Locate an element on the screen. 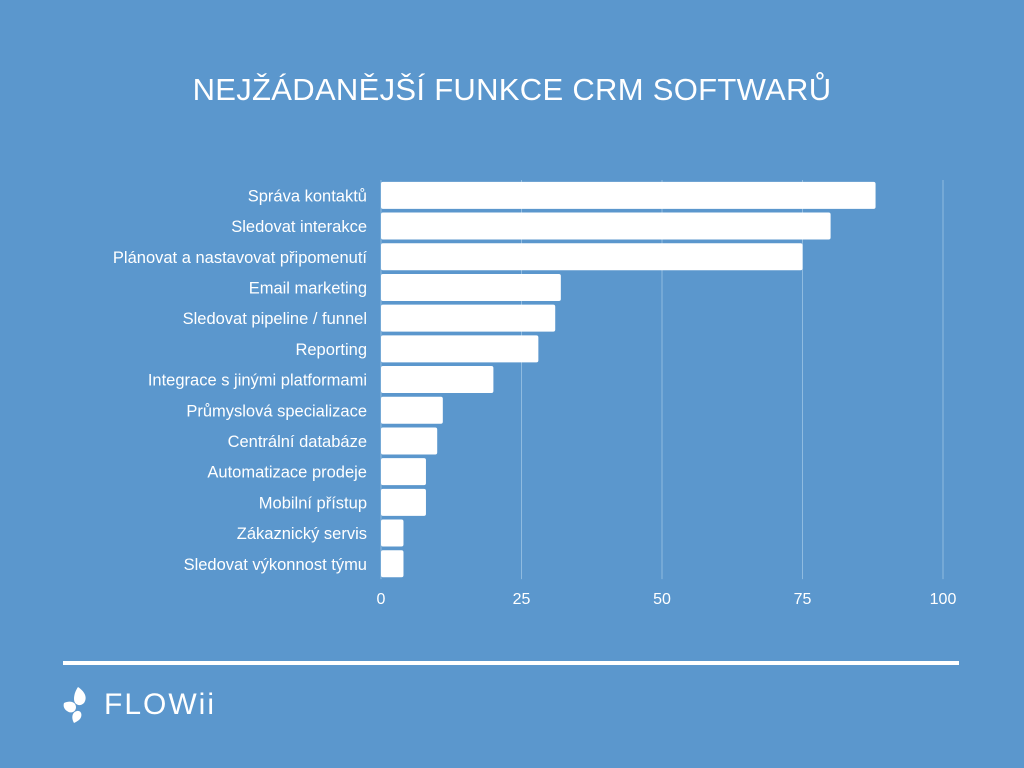  category-label: Email marketing is located at coordinates (308, 288).